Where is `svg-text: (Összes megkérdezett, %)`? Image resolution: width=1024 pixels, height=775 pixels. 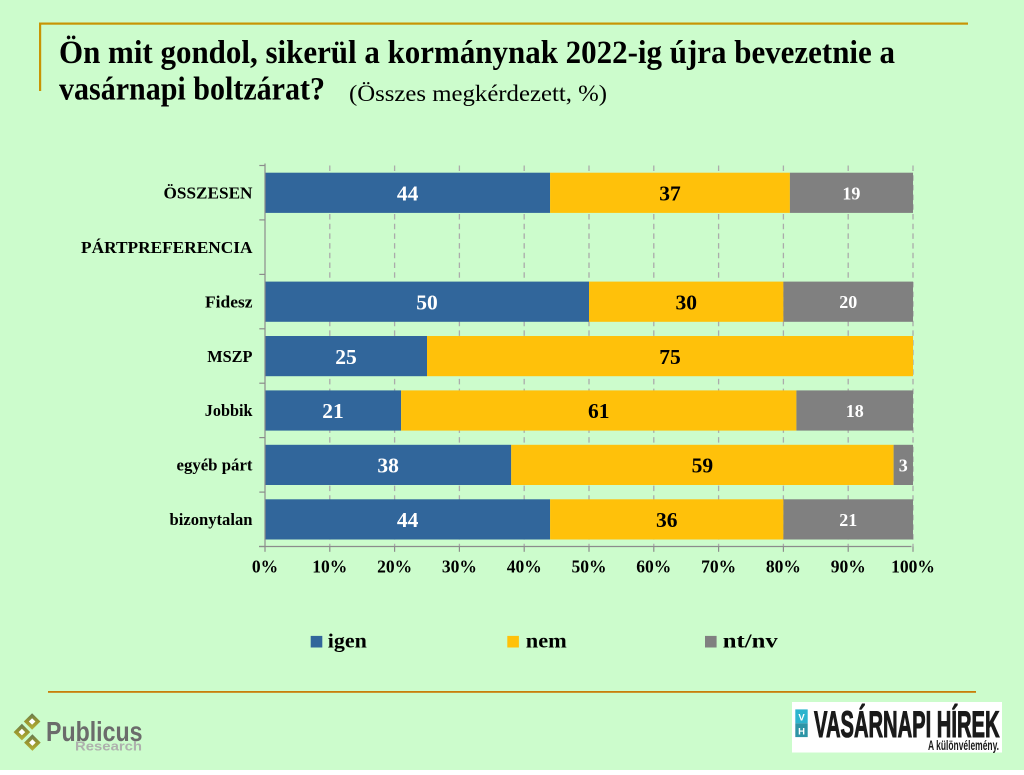
svg-text: (Összes megkérdezett, %) is located at coordinates (478, 93).